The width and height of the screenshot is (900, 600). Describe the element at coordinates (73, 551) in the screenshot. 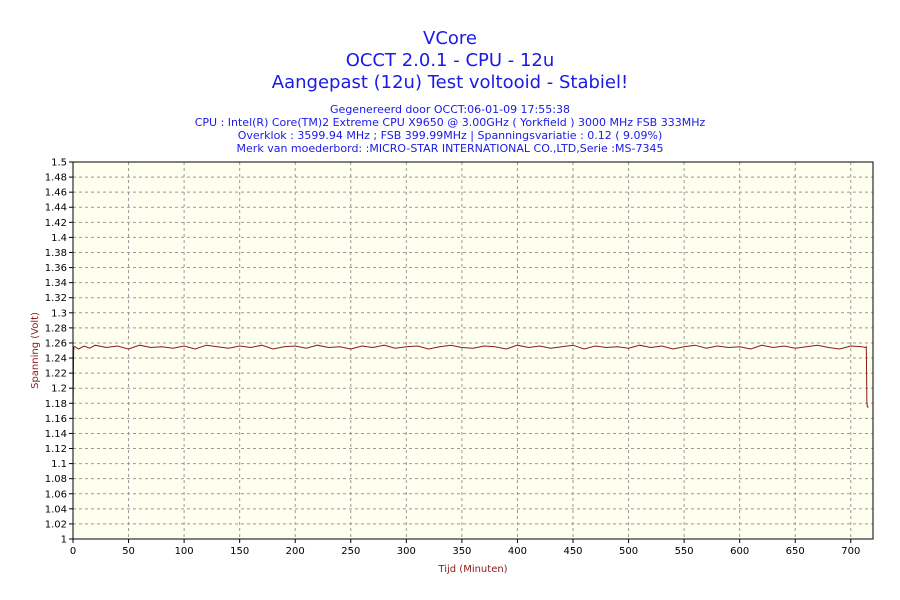

I see `x-tick-label: 0` at that location.